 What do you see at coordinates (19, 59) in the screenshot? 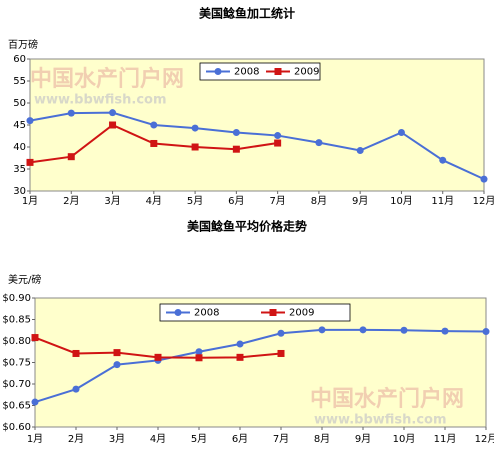
I see `y-tick-label: 60` at bounding box center [19, 59].